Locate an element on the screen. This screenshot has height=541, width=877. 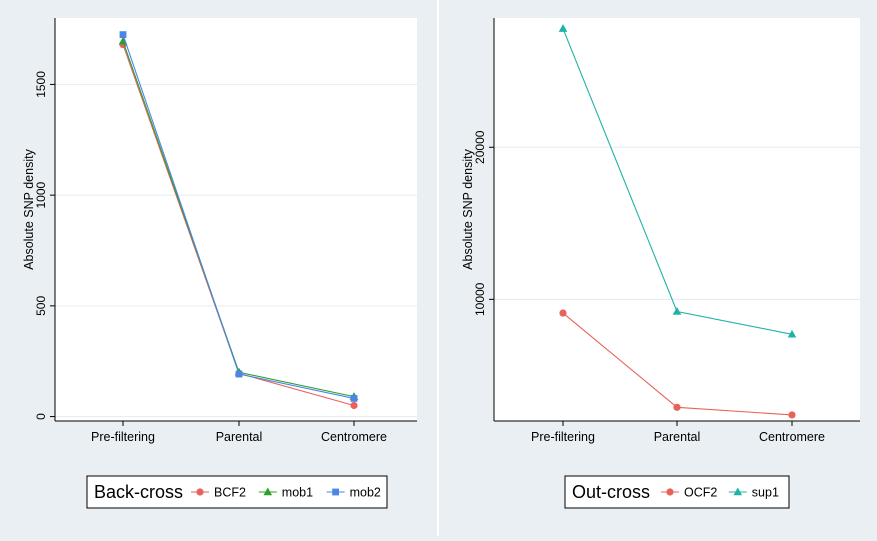
legend-label-OCF2: OCF2 is located at coordinates (700, 493).